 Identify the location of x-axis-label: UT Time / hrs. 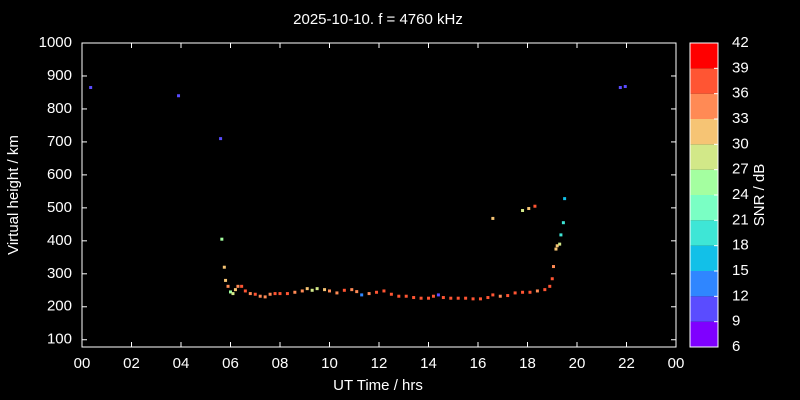
(378, 385).